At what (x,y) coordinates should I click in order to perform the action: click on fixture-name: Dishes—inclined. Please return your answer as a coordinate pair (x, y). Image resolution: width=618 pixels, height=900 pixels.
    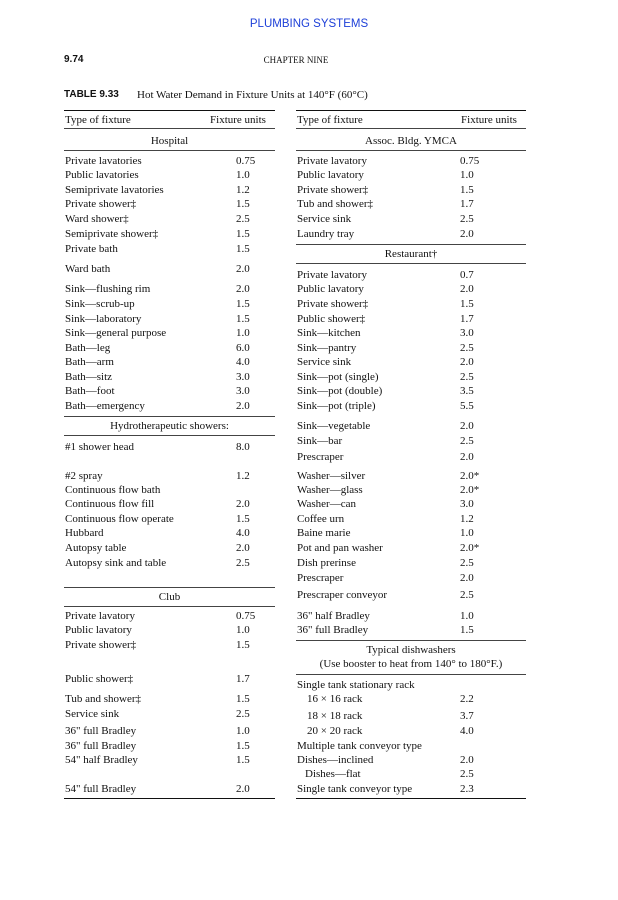
    Looking at the image, I should click on (335, 760).